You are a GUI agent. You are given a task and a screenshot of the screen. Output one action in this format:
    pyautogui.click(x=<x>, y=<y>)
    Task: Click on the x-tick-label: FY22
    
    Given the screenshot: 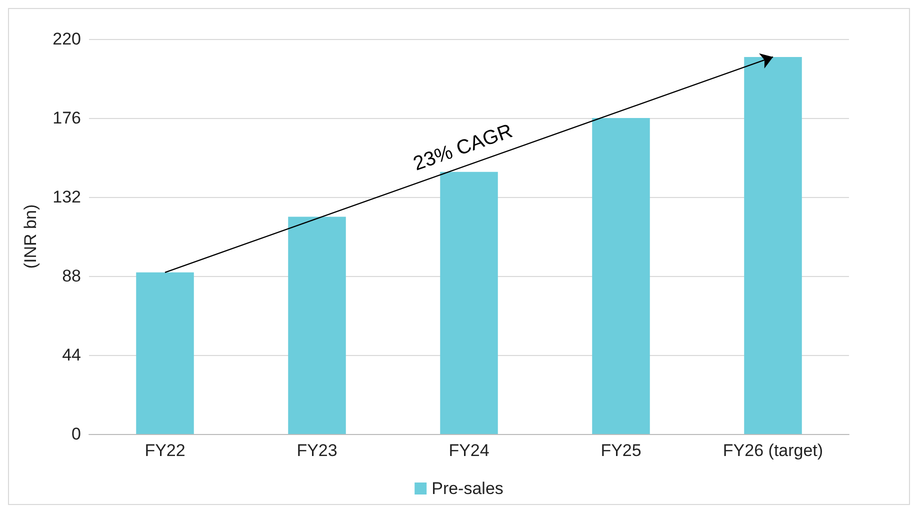 What is the action you would take?
    pyautogui.click(x=165, y=450)
    